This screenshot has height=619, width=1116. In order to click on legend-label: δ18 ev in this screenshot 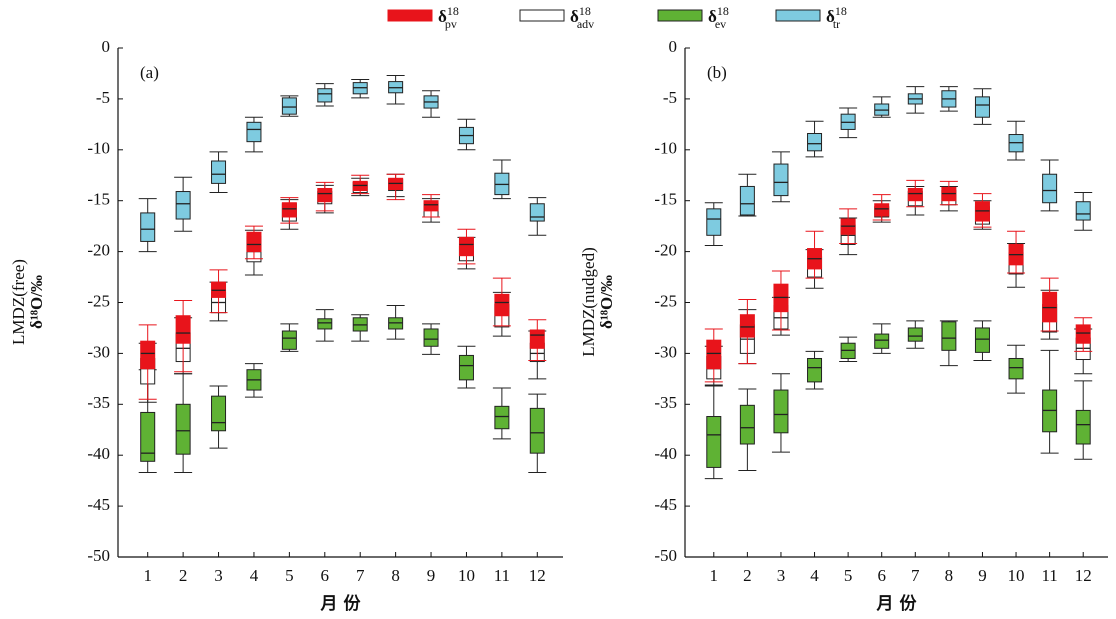, I will do `click(718, 17)`.